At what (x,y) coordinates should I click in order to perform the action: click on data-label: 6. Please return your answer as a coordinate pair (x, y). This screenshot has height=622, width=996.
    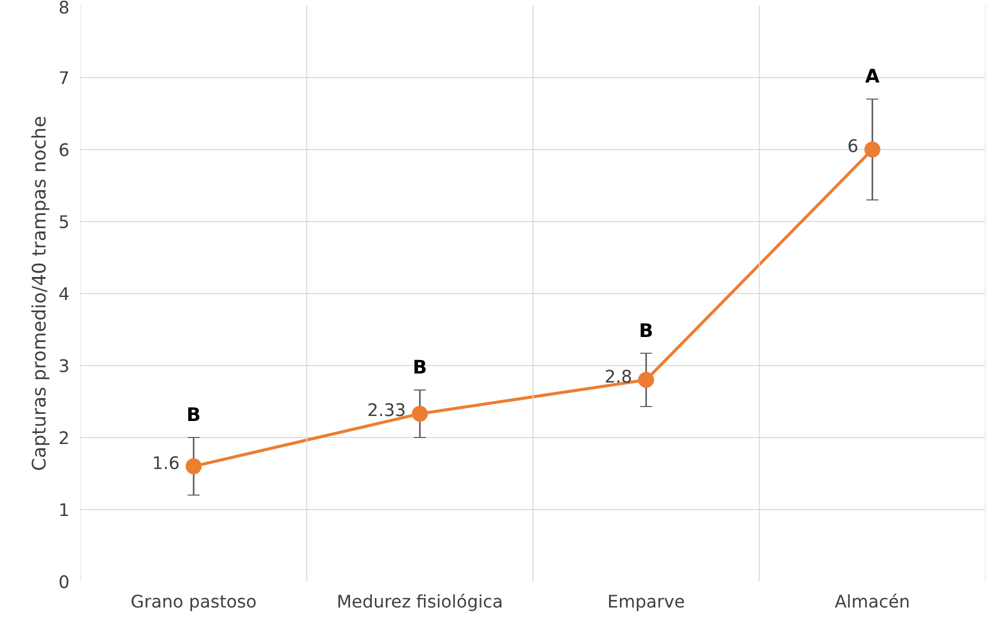
    Looking at the image, I should click on (852, 147).